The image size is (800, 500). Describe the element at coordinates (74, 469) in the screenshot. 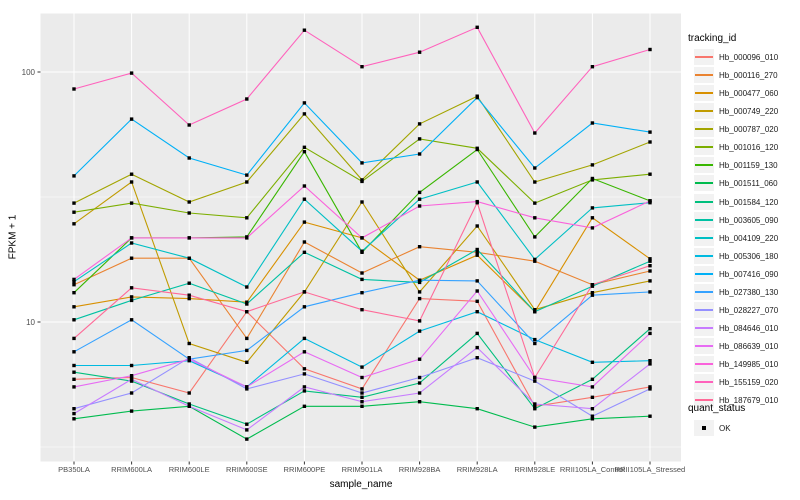

I see `x-tick-label-PB350LA: PB350LA` at that location.